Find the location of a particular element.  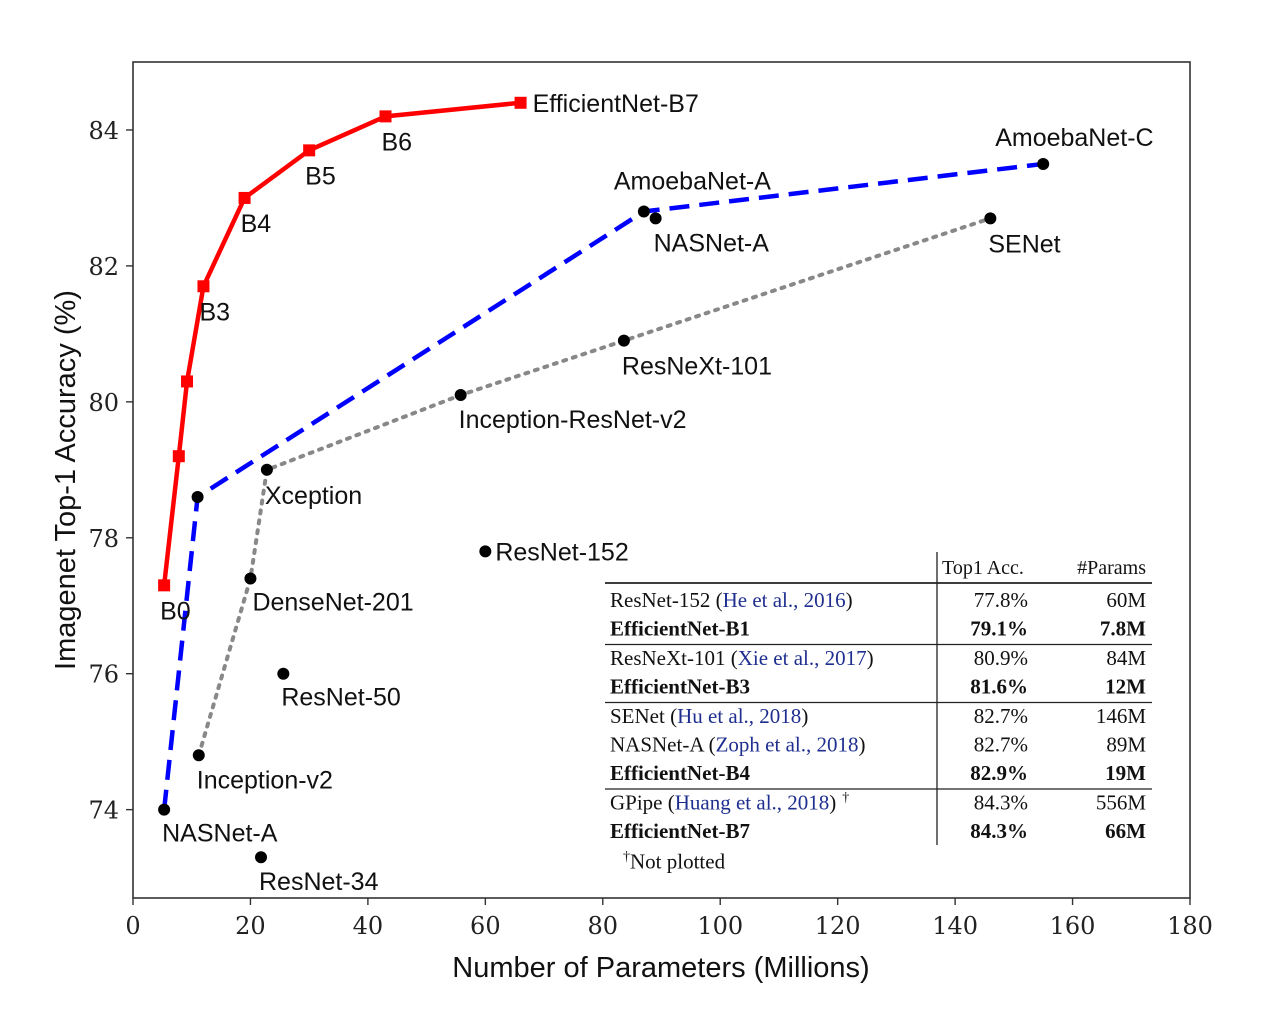

x-tick-label: 40 is located at coordinates (368, 926).